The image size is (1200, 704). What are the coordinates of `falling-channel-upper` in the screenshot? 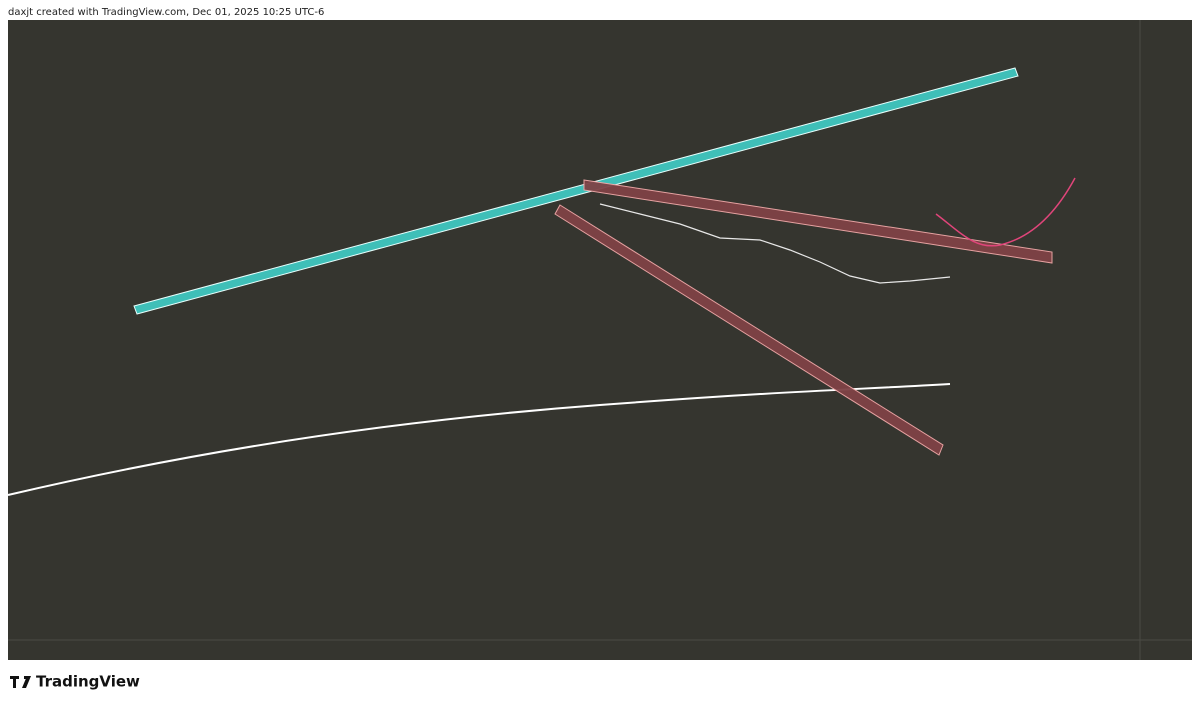 It's located at (818, 221).